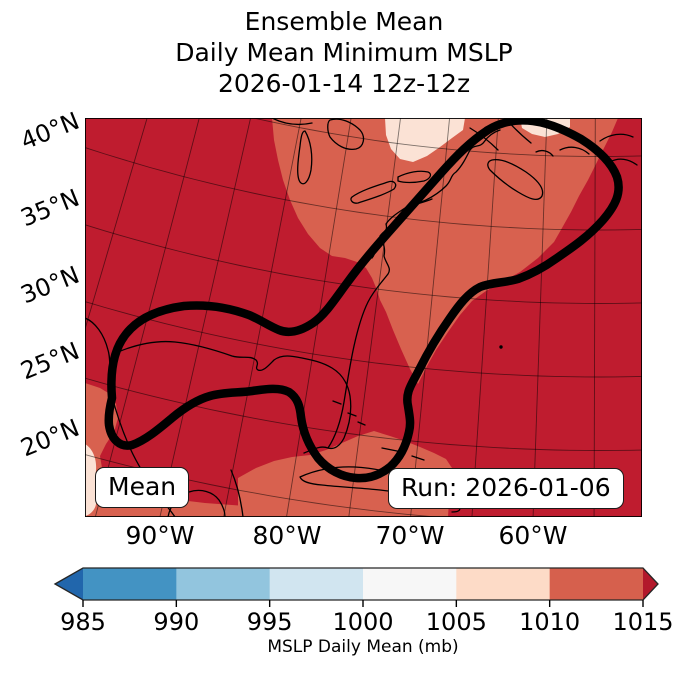 The image size is (688, 674). What do you see at coordinates (550, 622) in the screenshot?
I see `colorbar-tick-1010: 1010` at bounding box center [550, 622].